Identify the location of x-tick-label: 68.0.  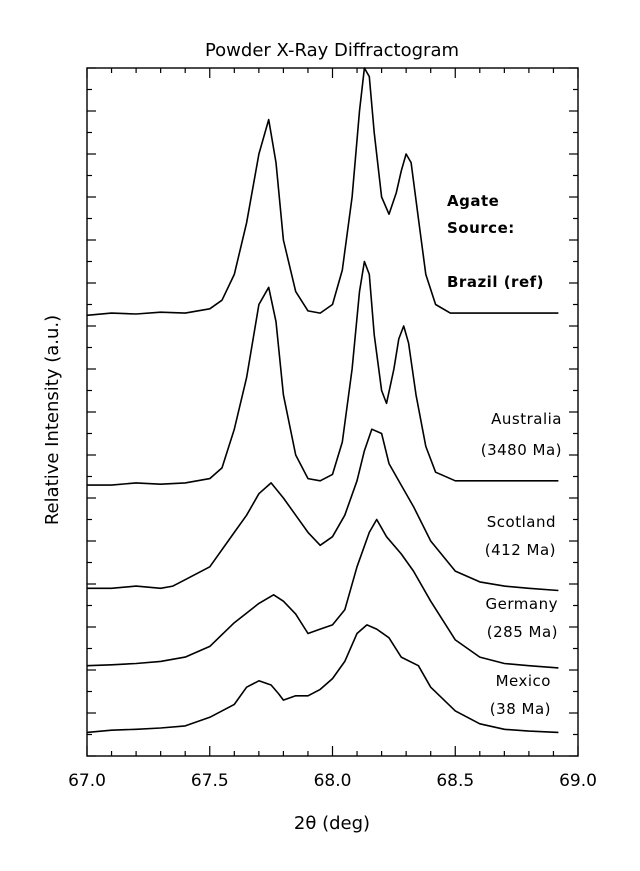
(333, 781).